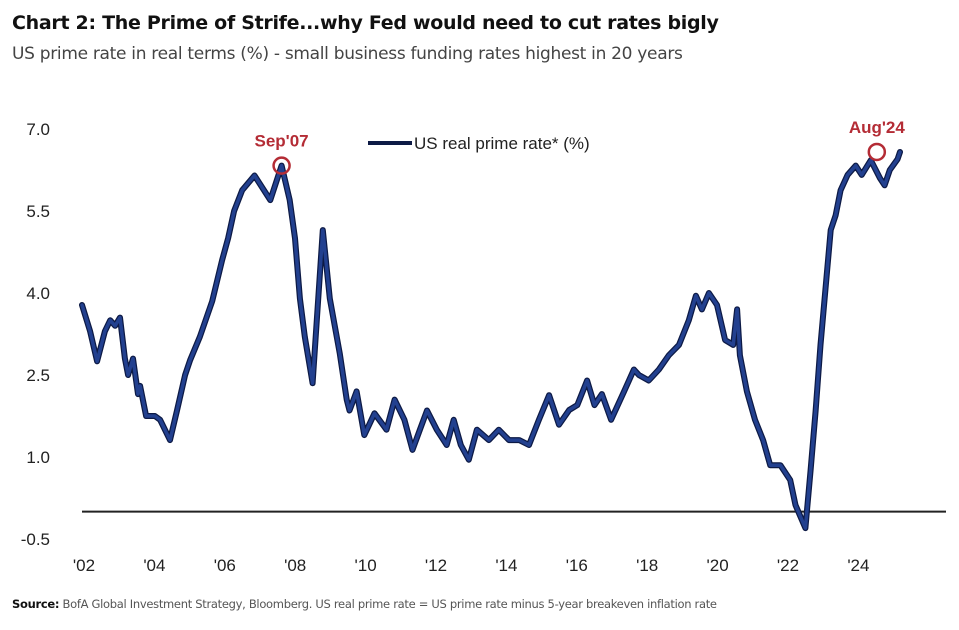 The image size is (959, 630). Describe the element at coordinates (35, 334) in the screenshot. I see `y-axis: 7.0 5.5 4.0 2.5 1.0 -0.5` at that location.